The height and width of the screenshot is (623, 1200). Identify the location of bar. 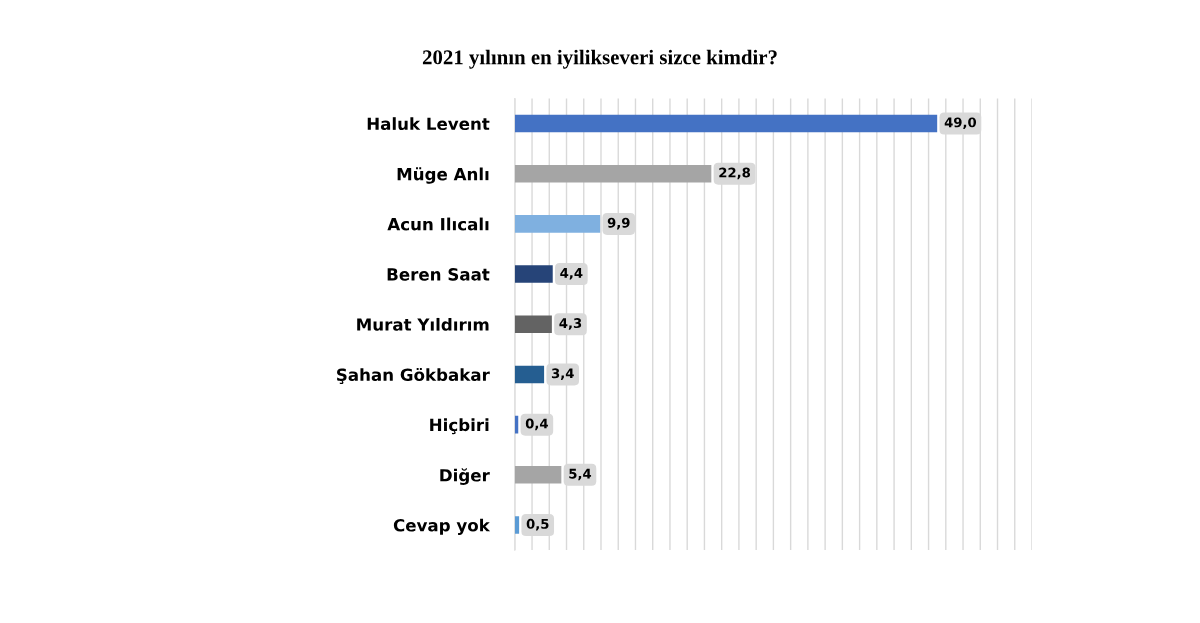
(517, 525).